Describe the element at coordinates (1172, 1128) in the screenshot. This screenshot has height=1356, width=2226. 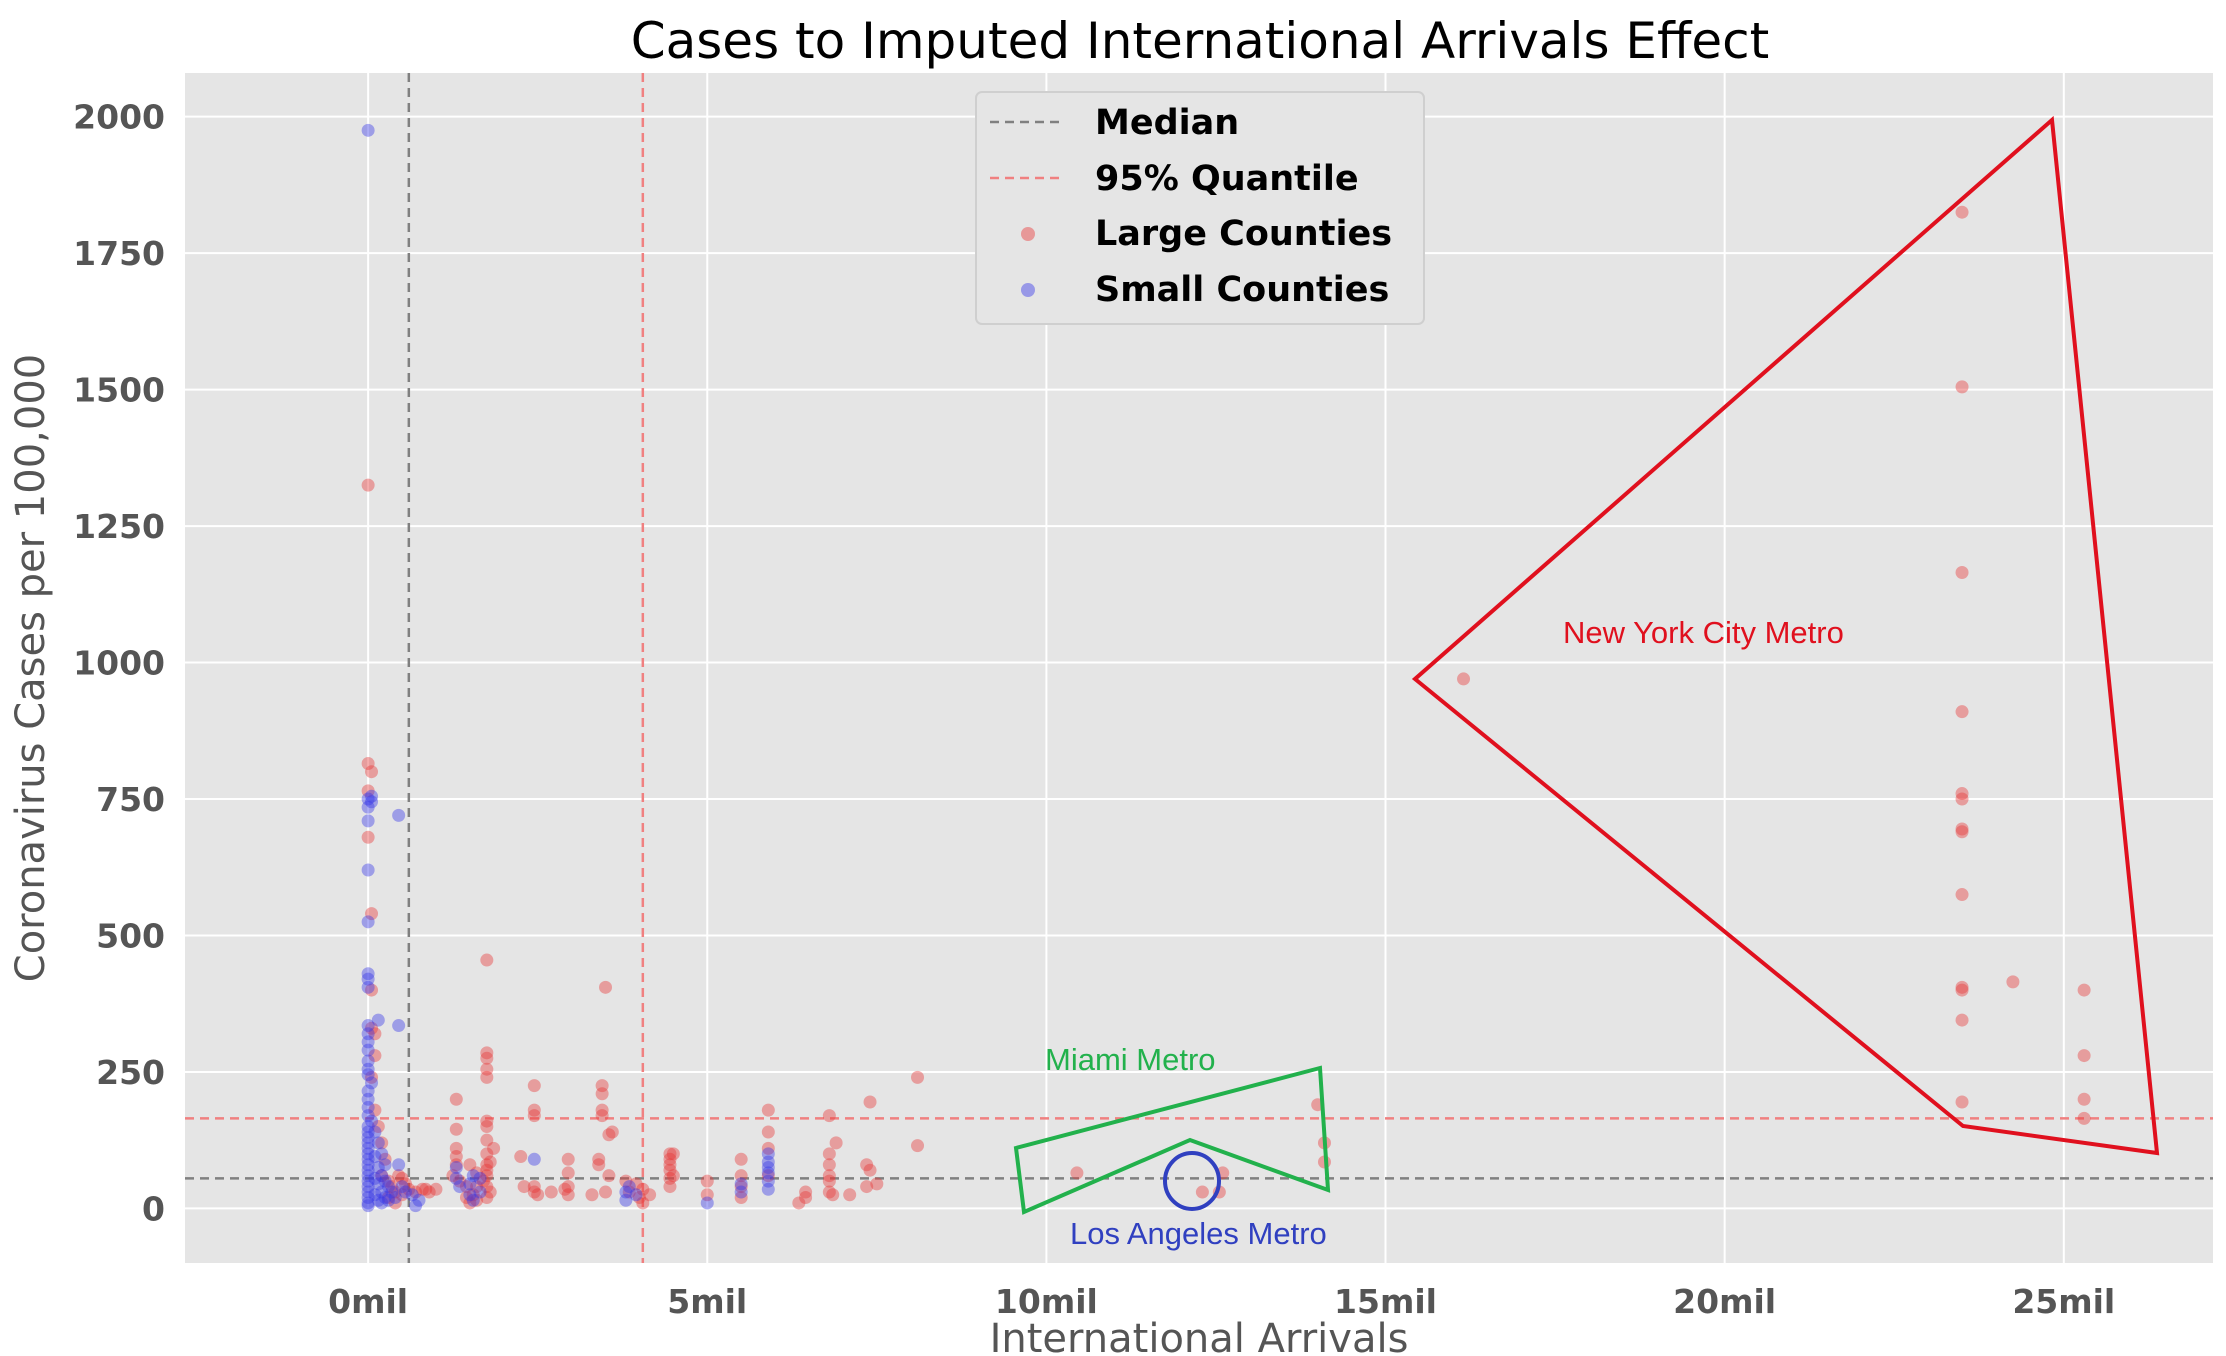
I see `annotation-miami: Miami Metro` at that location.